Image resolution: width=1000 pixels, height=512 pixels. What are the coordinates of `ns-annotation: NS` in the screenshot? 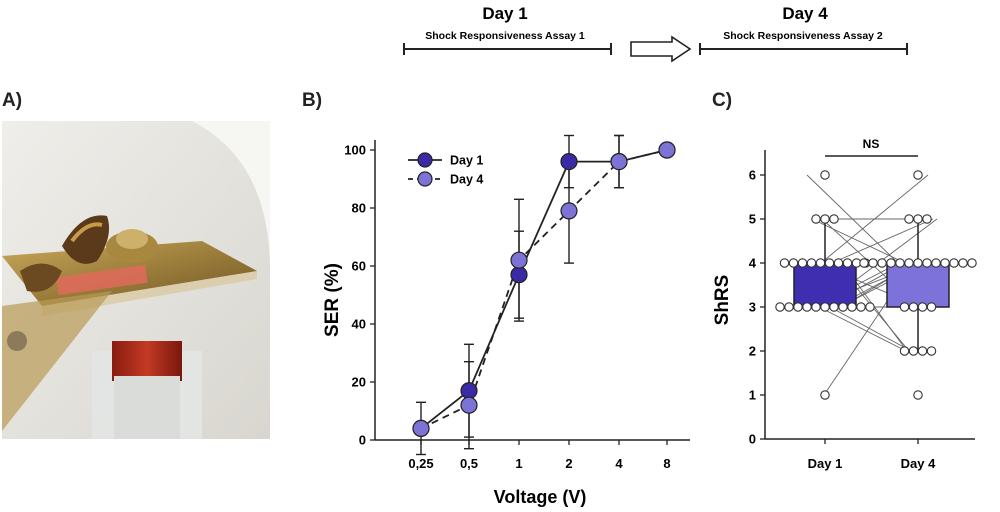 It's located at (871, 144).